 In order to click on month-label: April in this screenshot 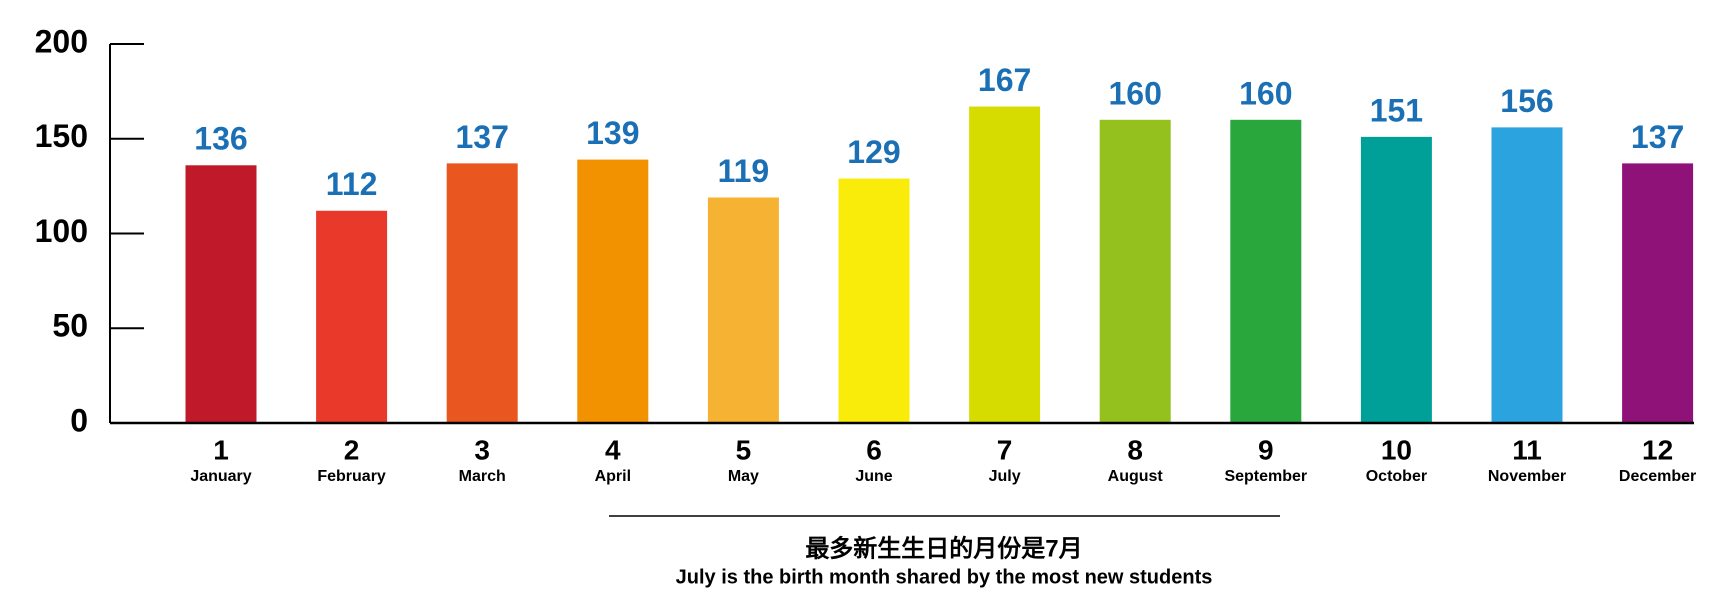, I will do `click(613, 476)`.